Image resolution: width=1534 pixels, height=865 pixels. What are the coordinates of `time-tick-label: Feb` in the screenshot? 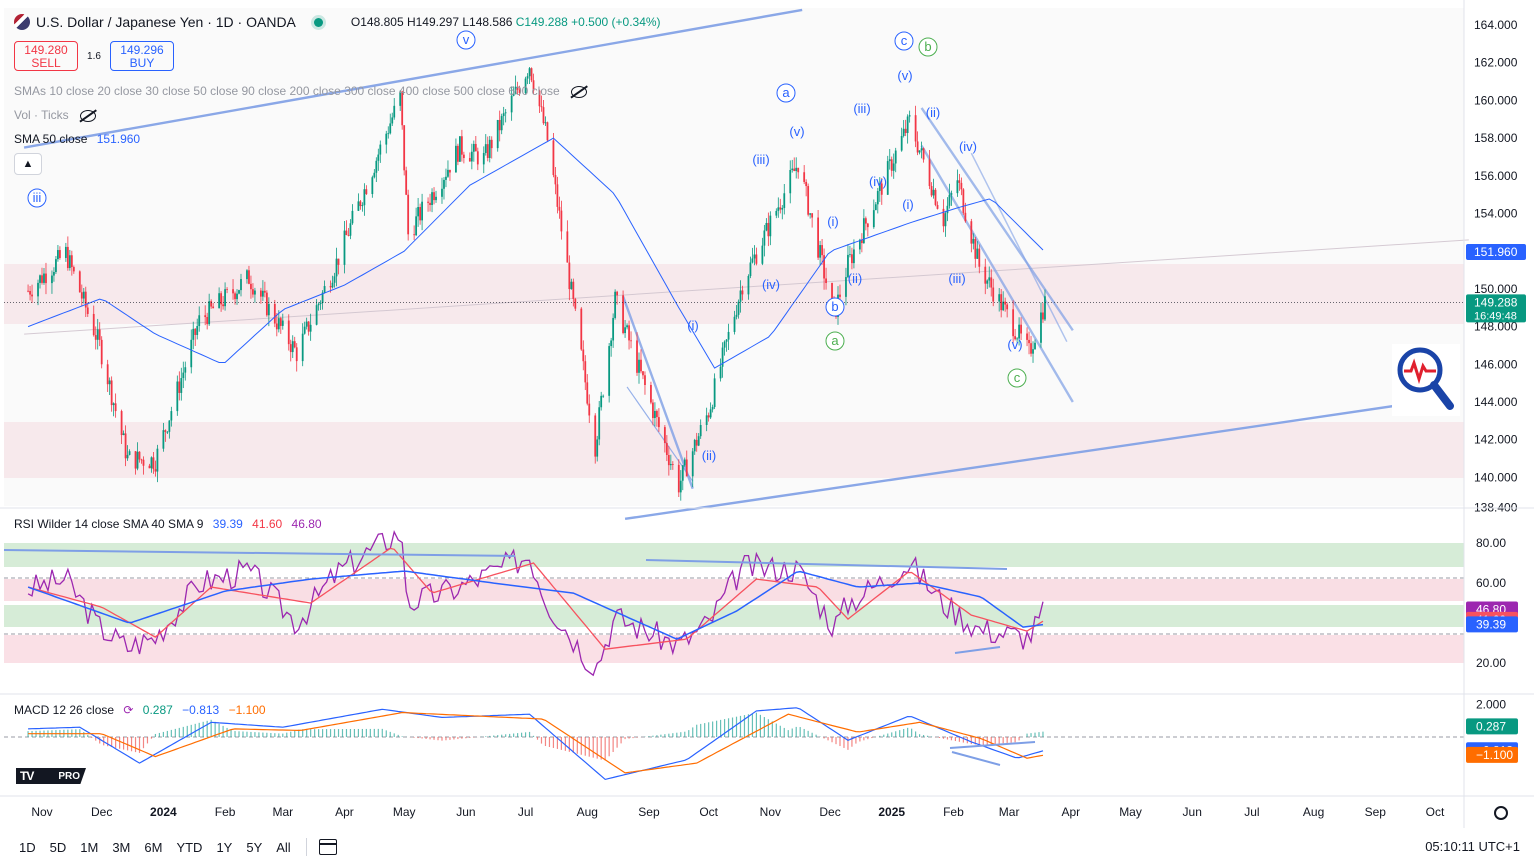 It's located at (953, 812).